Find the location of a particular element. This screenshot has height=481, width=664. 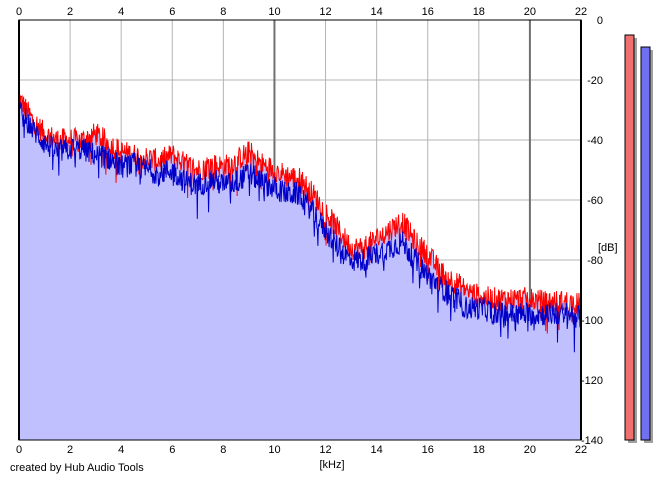

y-tick-labels: 0 -20 -40 -60 -80 -100 -120 -140 is located at coordinates (592, 231).